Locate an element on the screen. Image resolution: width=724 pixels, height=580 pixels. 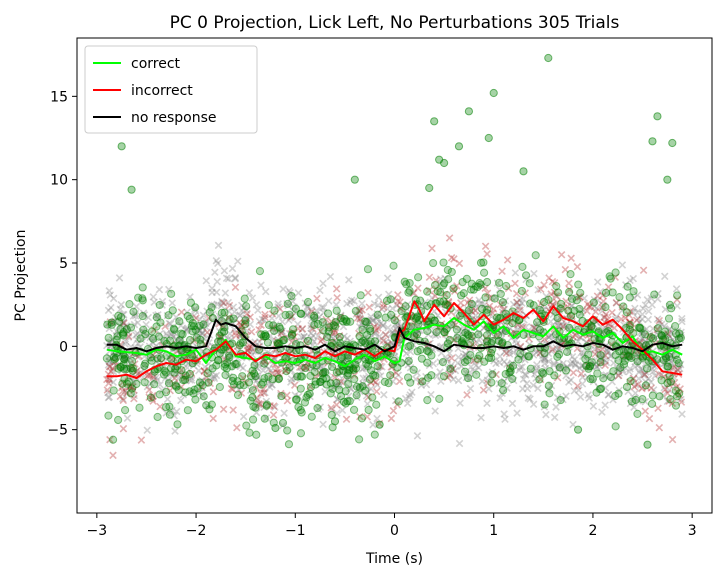
x-axis-ticks: −3 −2 −1 0 1 2 3 is located at coordinates (392, 526).